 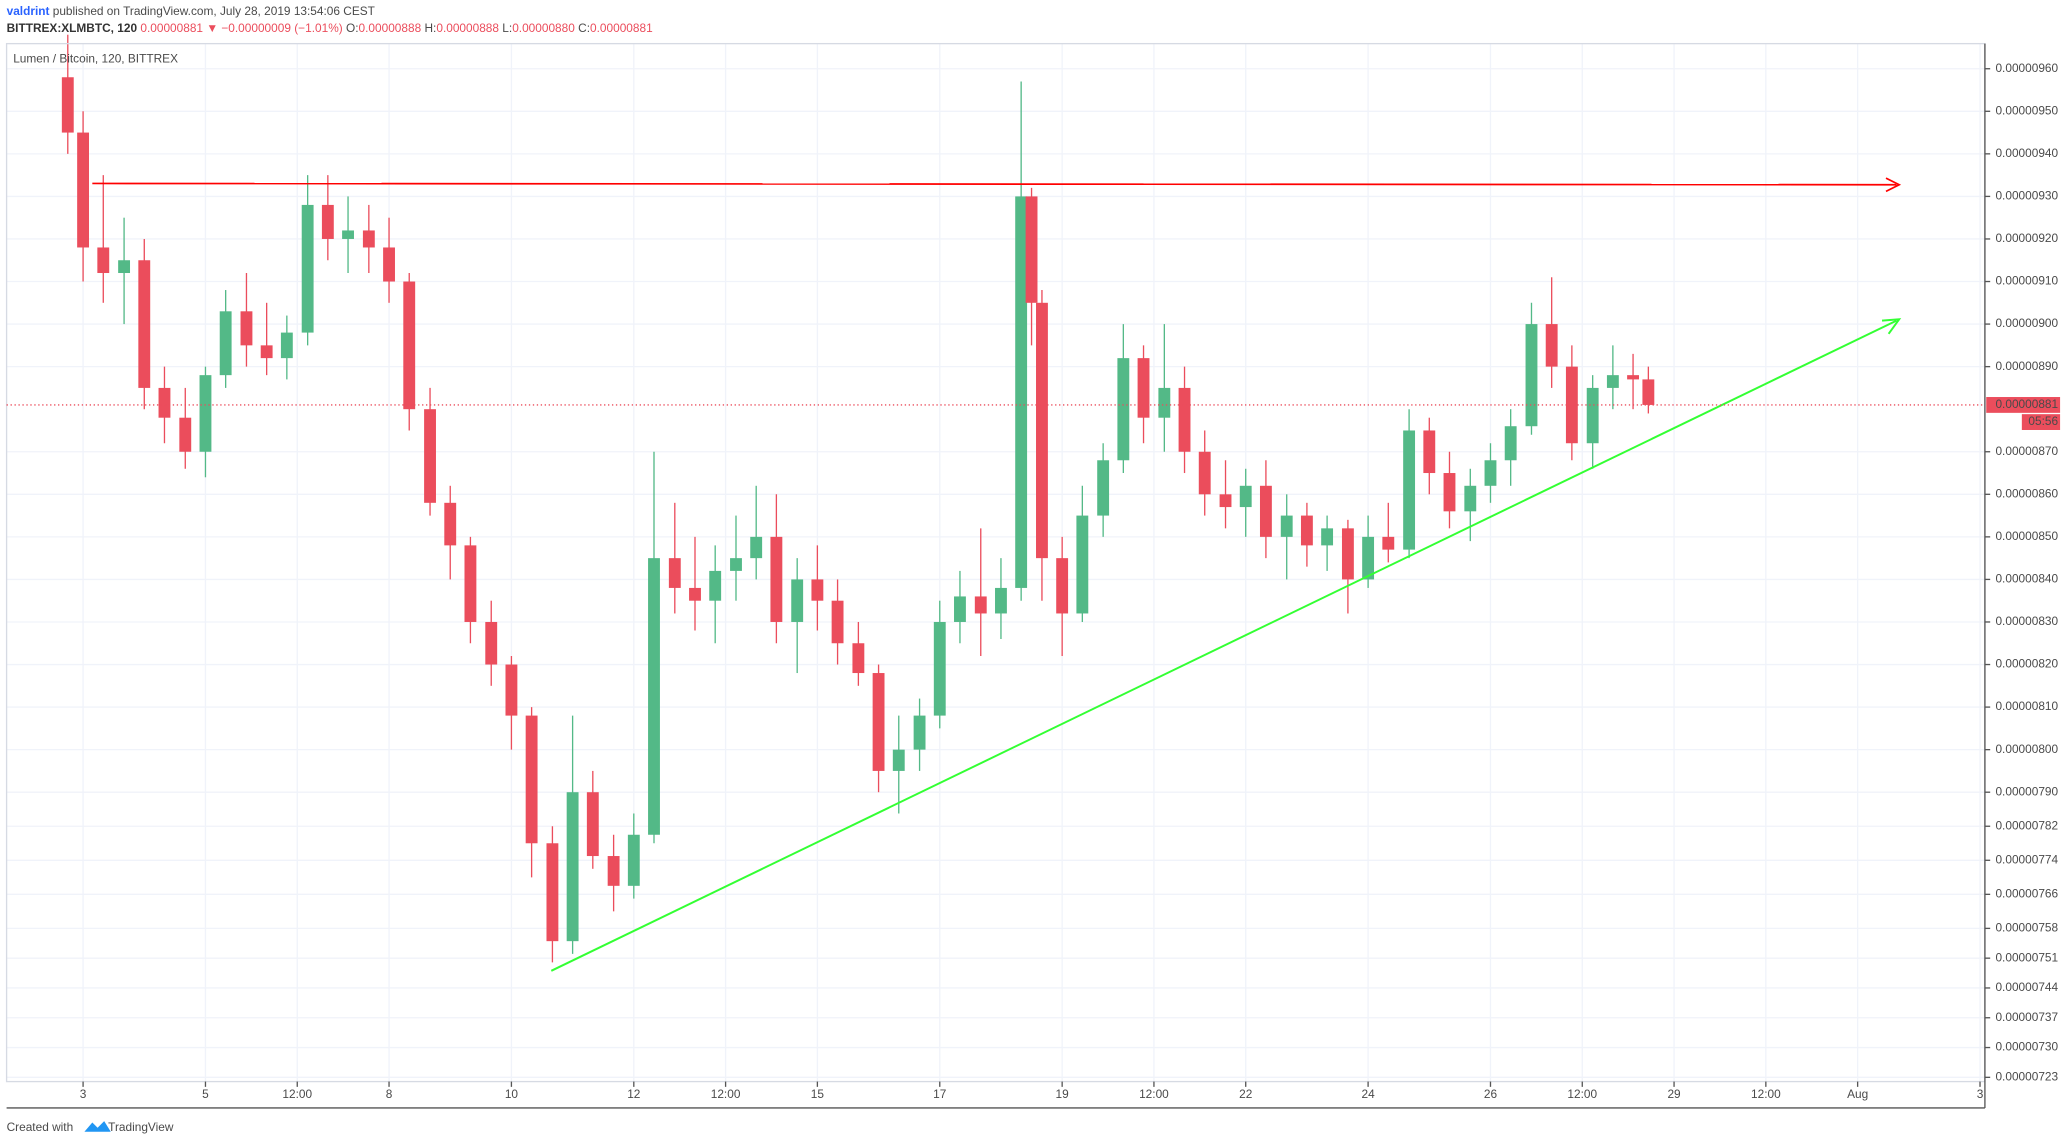 What do you see at coordinates (2026, 68) in the screenshot?
I see `y-tick-label: 0.00000960` at bounding box center [2026, 68].